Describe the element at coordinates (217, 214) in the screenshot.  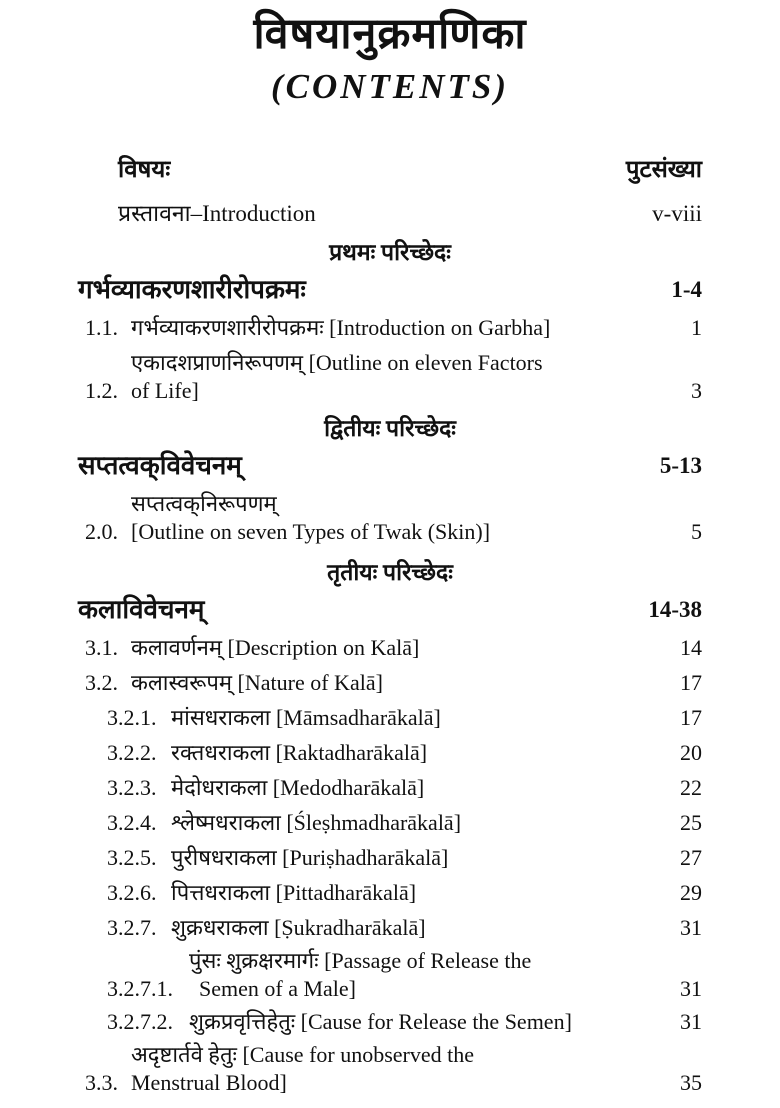
I see `intro-label: प्रस्तावना–Introduction` at that location.